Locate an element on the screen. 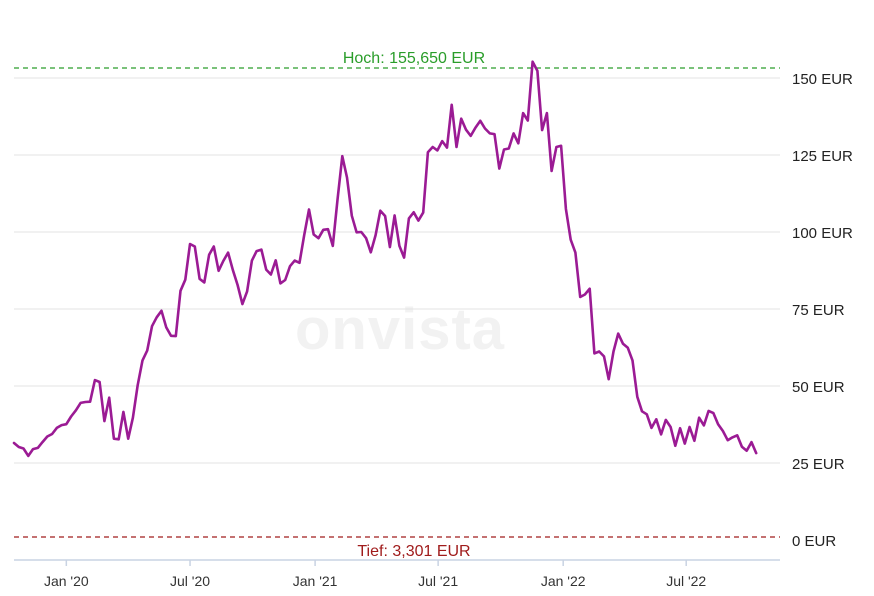 This screenshot has width=874, height=596. x-tick-label: Jul '22 is located at coordinates (686, 581).